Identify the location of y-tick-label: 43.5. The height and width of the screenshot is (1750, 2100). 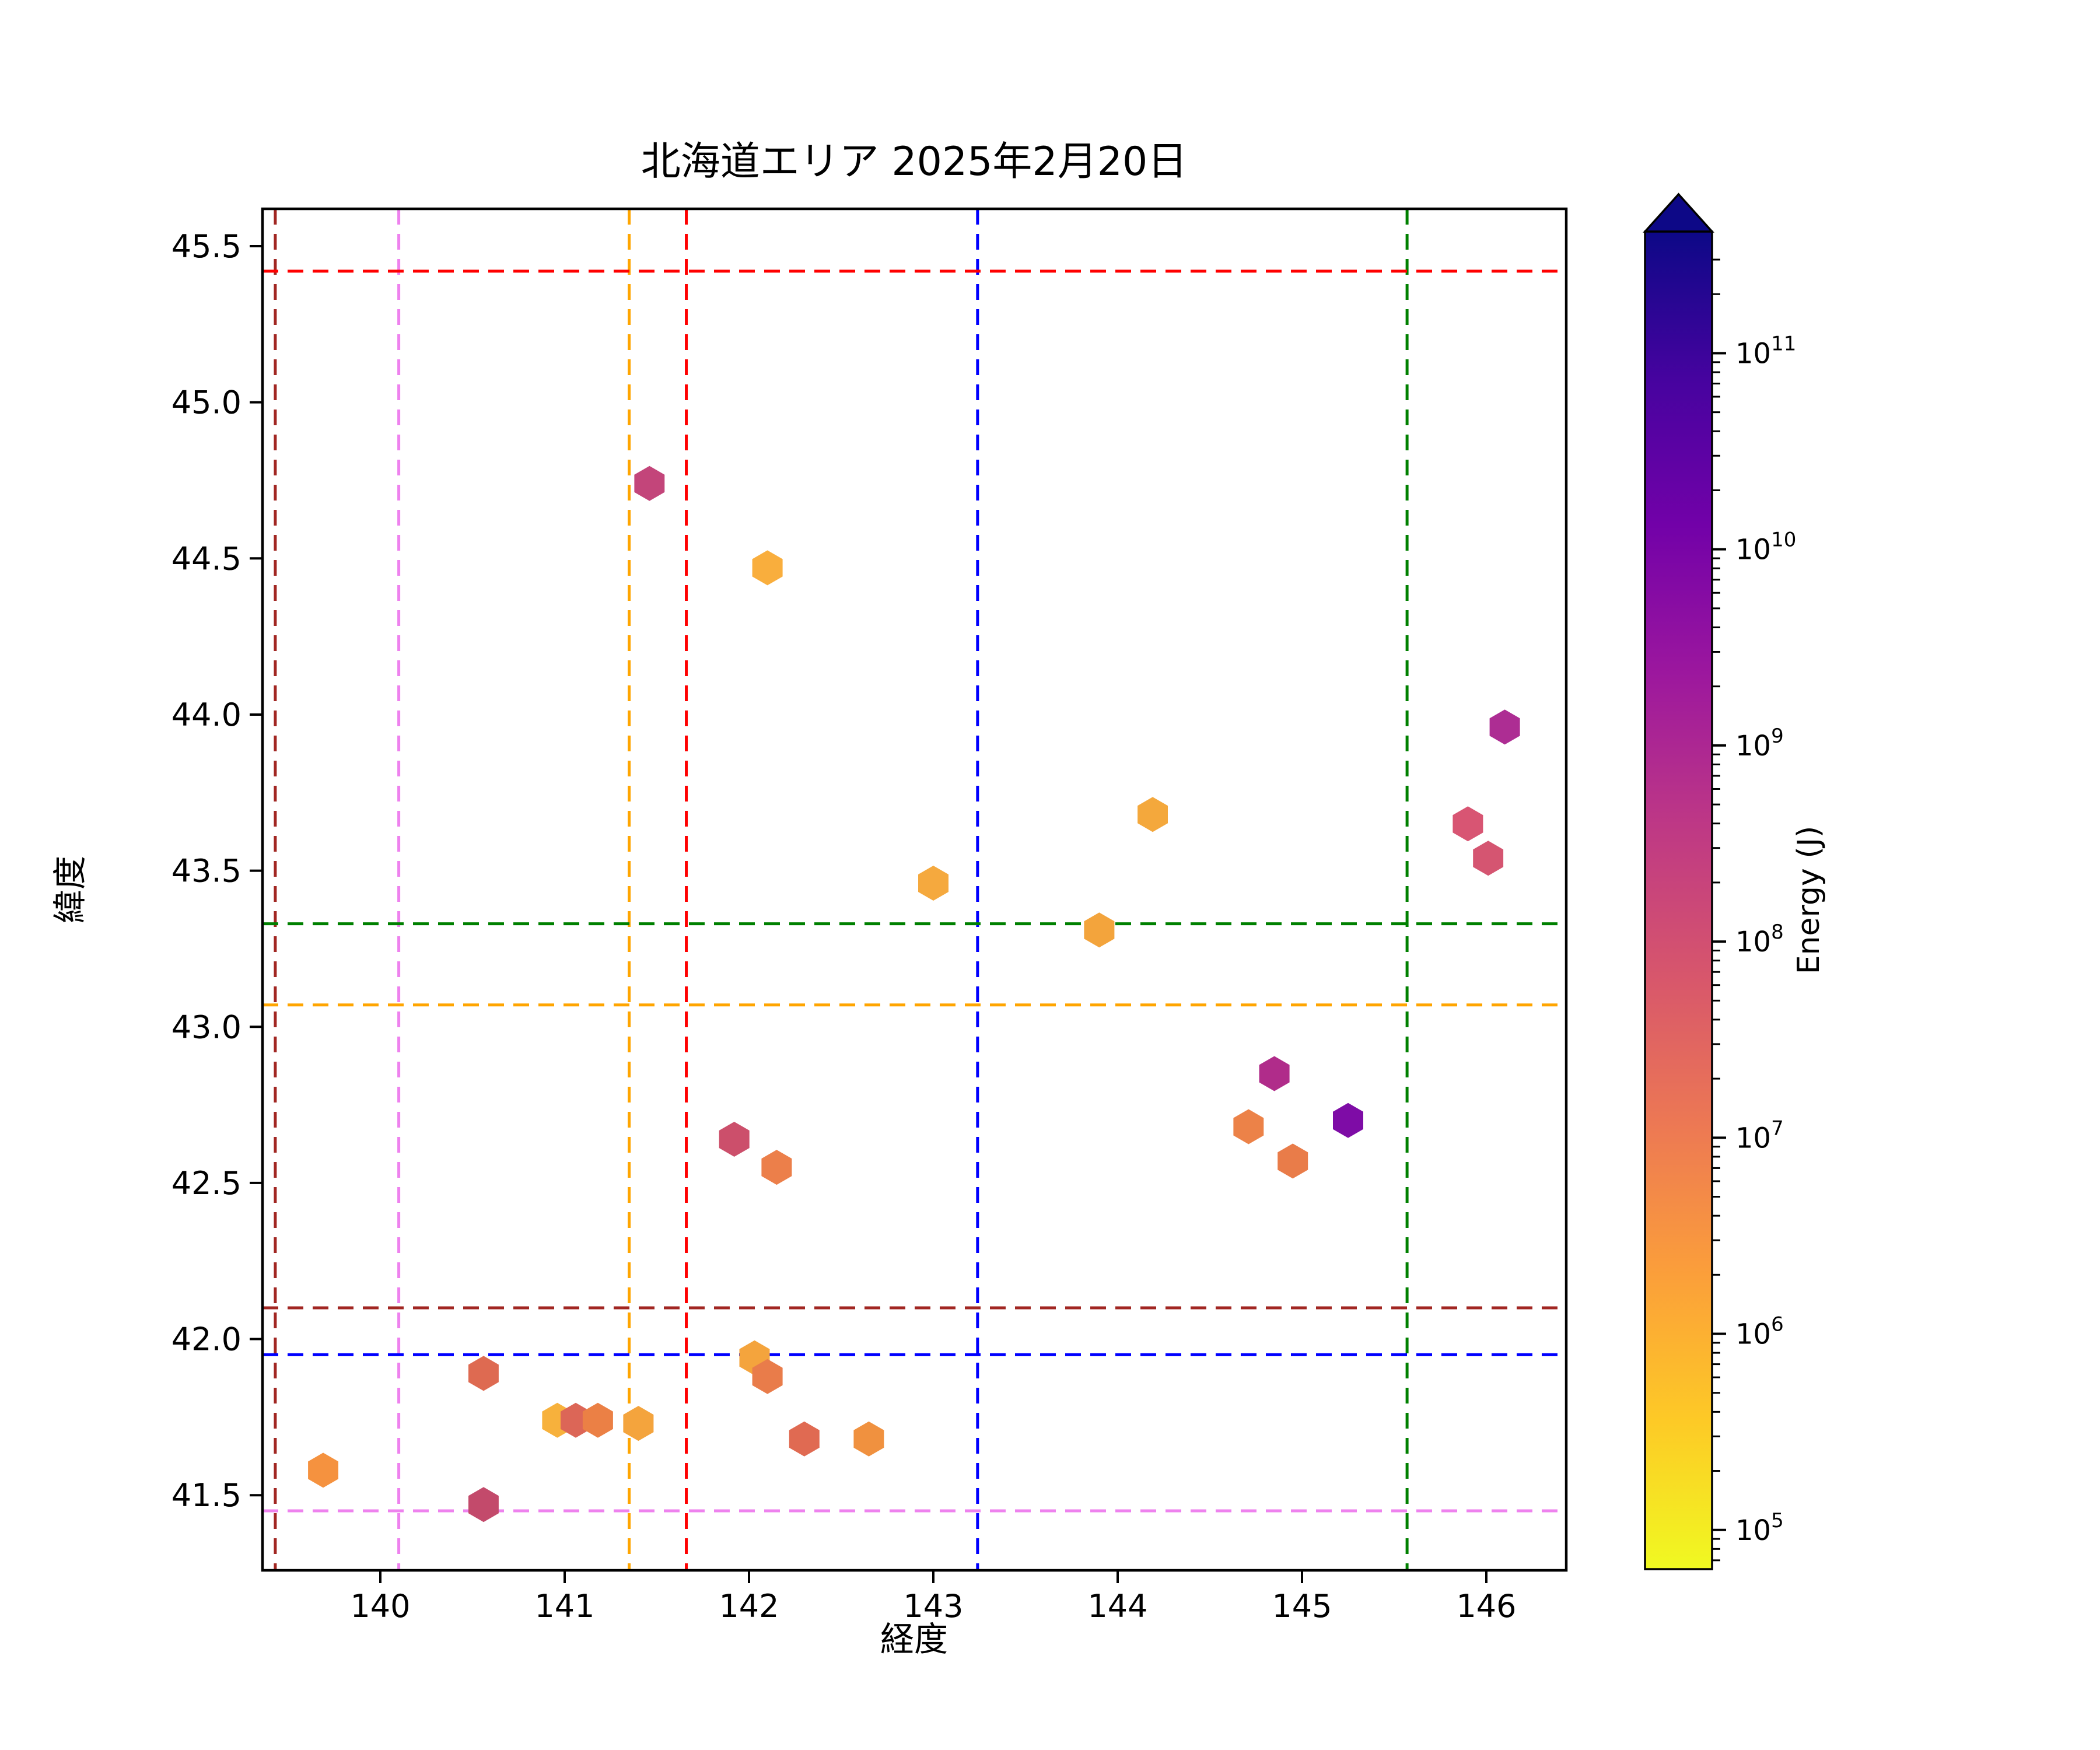
(207, 871).